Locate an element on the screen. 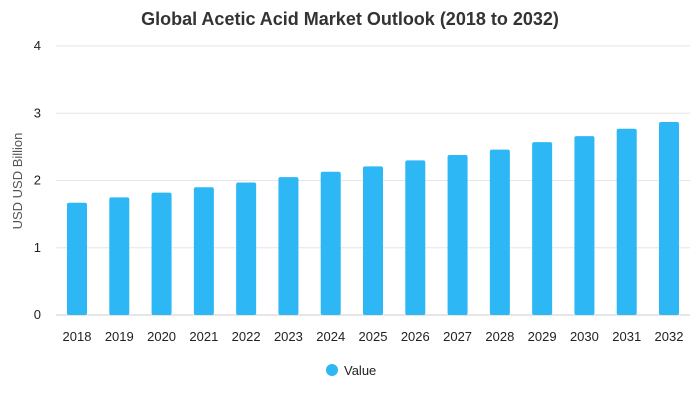  bar-2025 is located at coordinates (373, 240).